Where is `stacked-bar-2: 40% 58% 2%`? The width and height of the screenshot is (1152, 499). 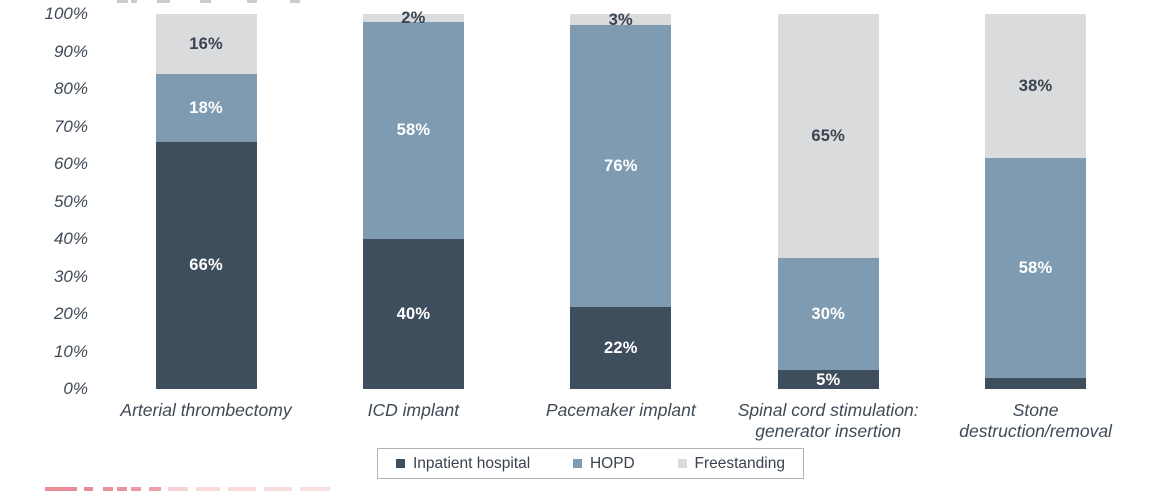 stacked-bar-2: 40% 58% 2% is located at coordinates (413, 194).